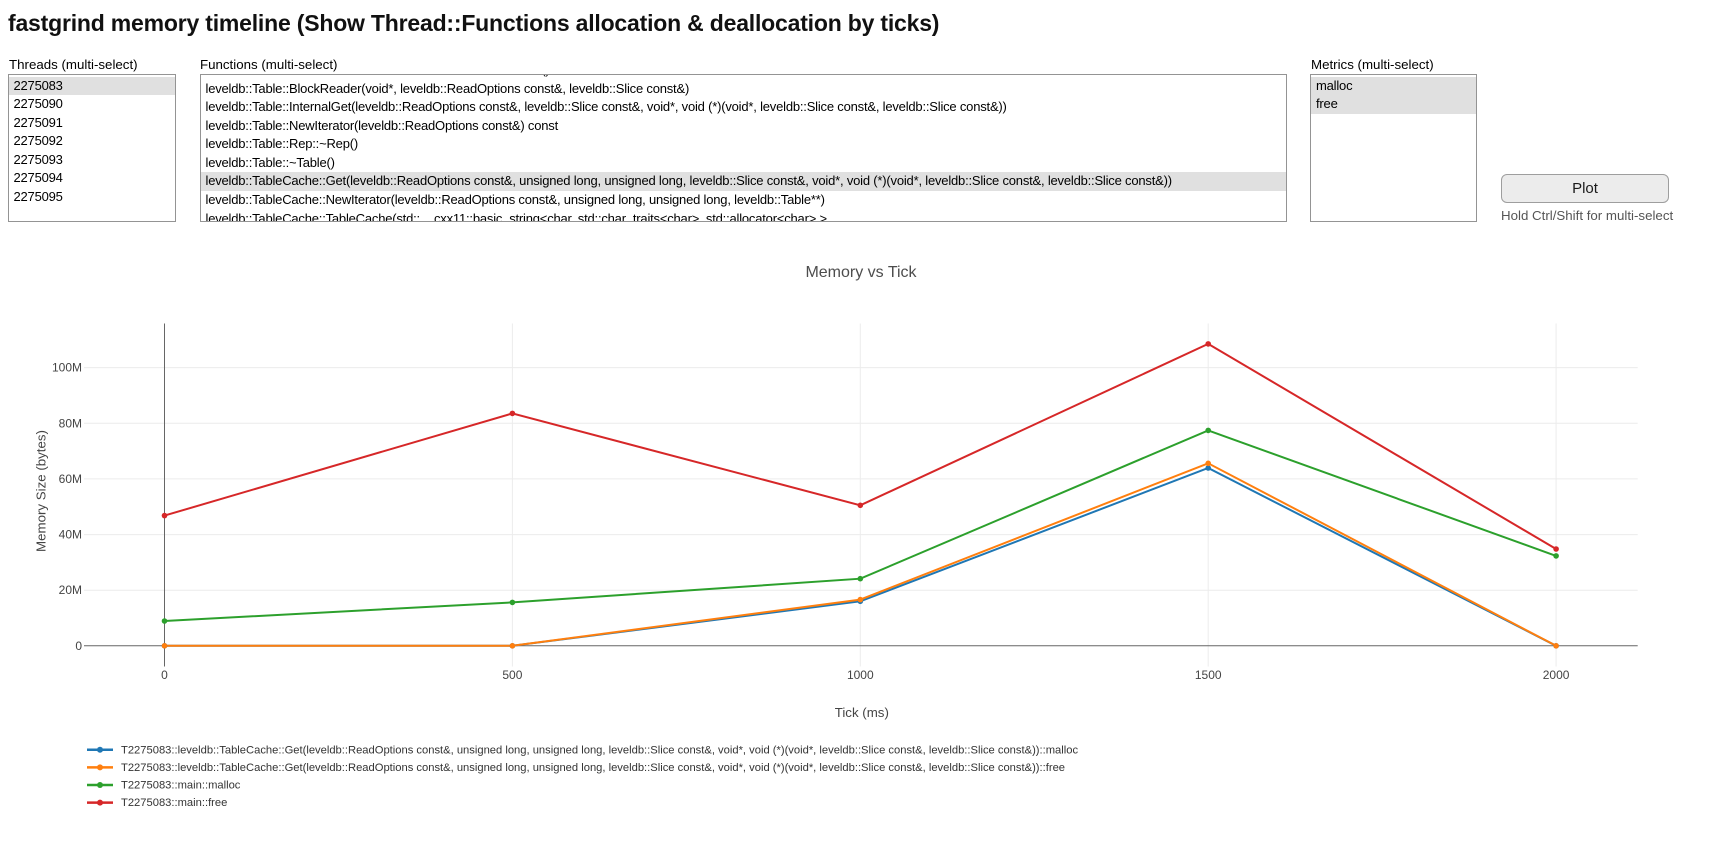  I want to click on svg-text: 100M, so click(67, 368).